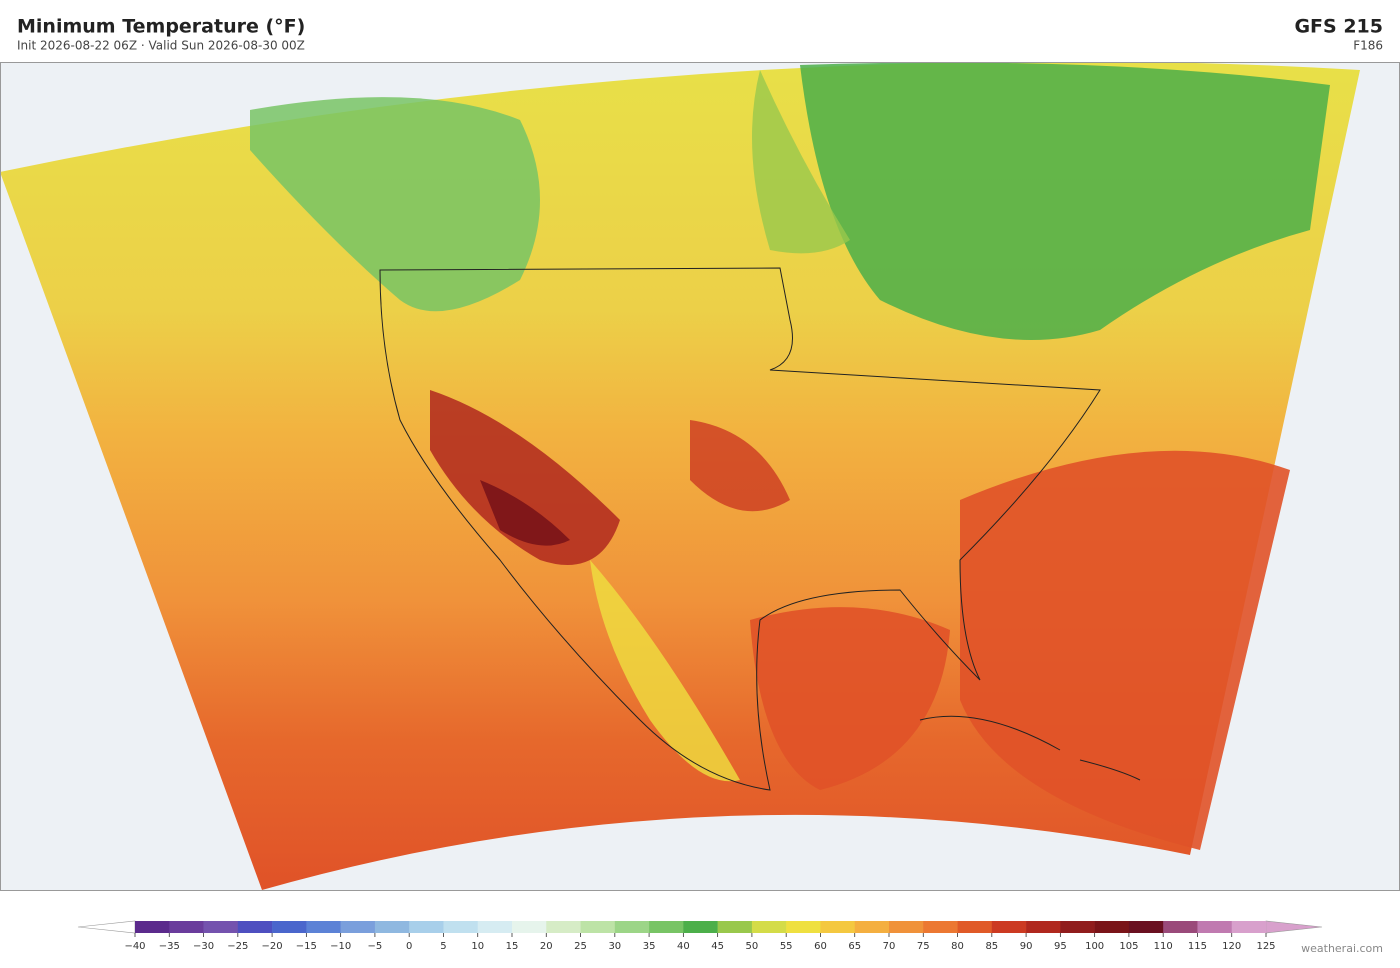  What do you see at coordinates (375, 946) in the screenshot?
I see `colorbar-tick-label: −5` at bounding box center [375, 946].